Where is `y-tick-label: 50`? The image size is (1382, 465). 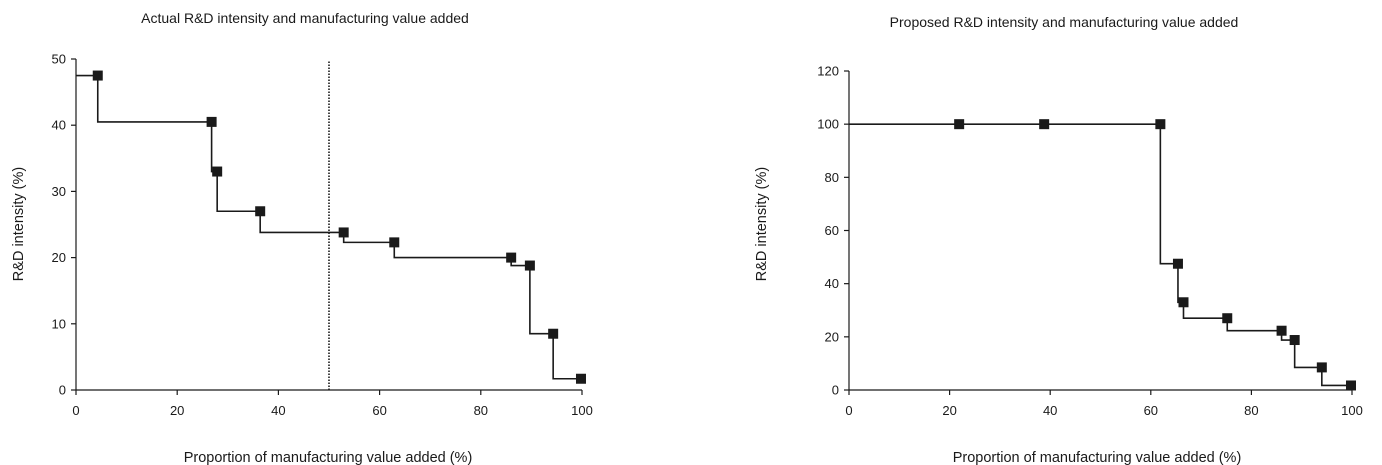
y-tick-label: 50 is located at coordinates (59, 59).